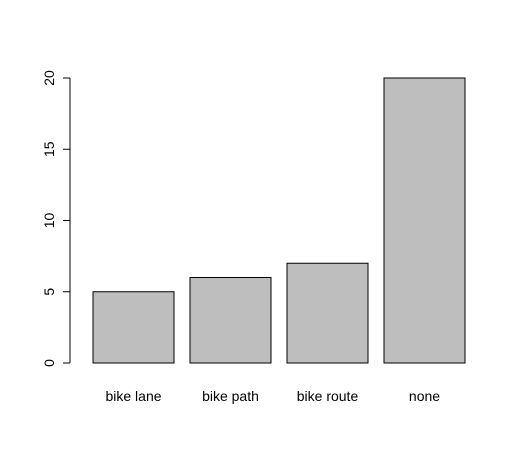 The image size is (520, 464). Describe the element at coordinates (327, 313) in the screenshot. I see `bar-bike-route` at that location.